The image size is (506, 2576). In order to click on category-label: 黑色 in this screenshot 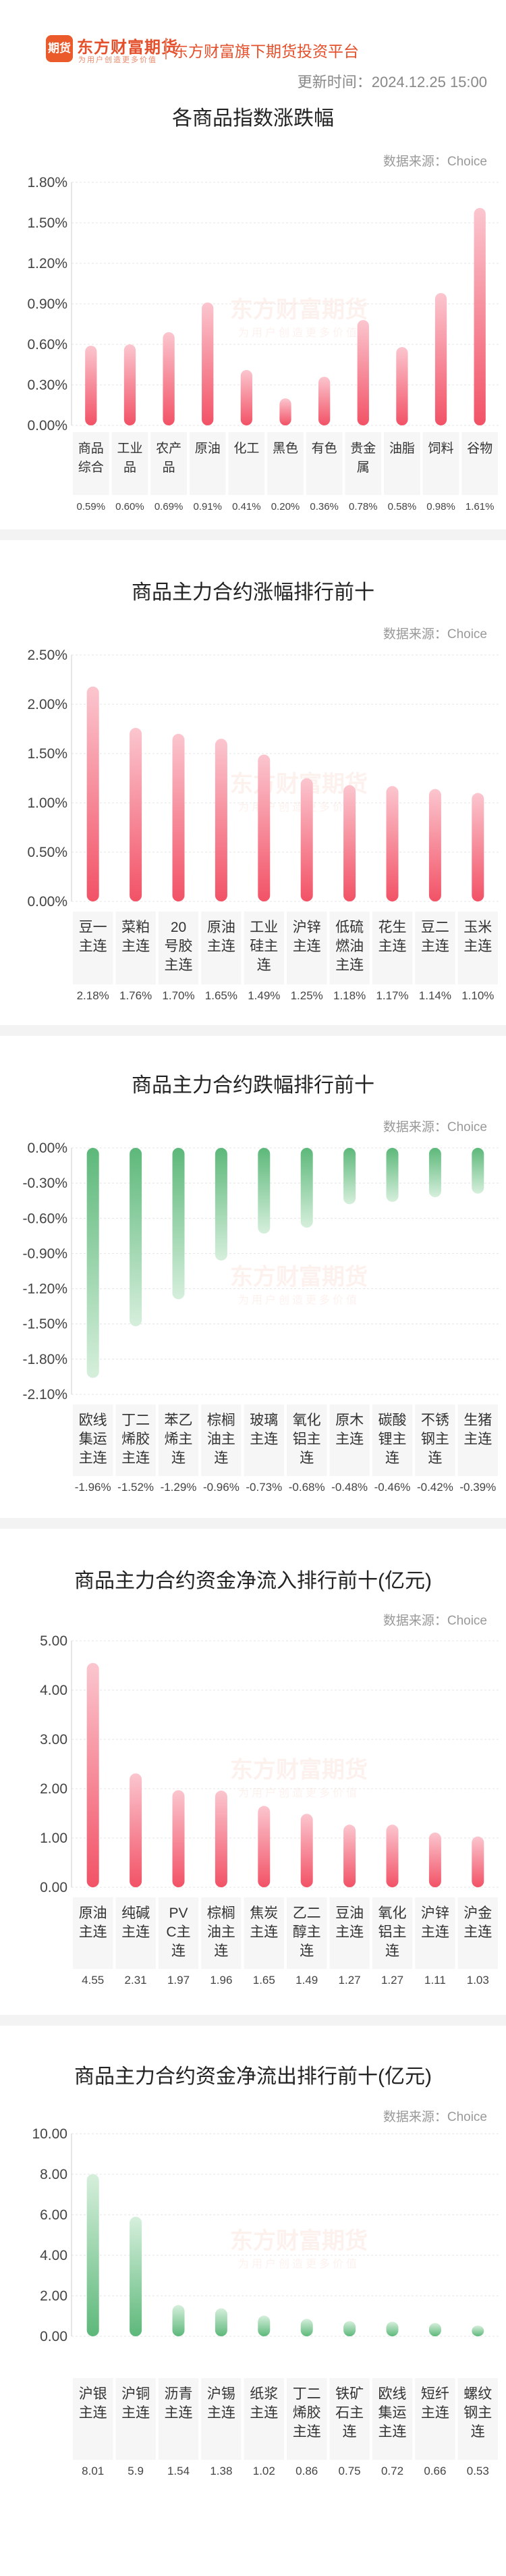, I will do `click(285, 448)`.